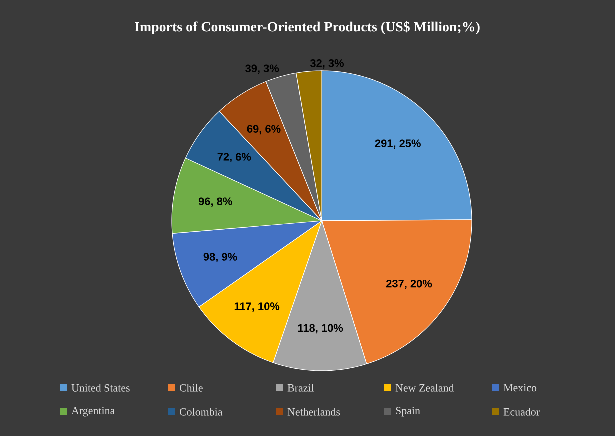 The width and height of the screenshot is (615, 436). Describe the element at coordinates (101, 388) in the screenshot. I see `legend-label: United States` at that location.